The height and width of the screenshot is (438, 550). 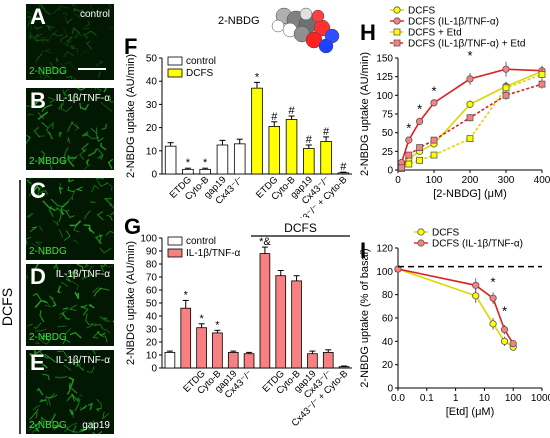 I want to click on scale-bar, so click(x=92, y=69).